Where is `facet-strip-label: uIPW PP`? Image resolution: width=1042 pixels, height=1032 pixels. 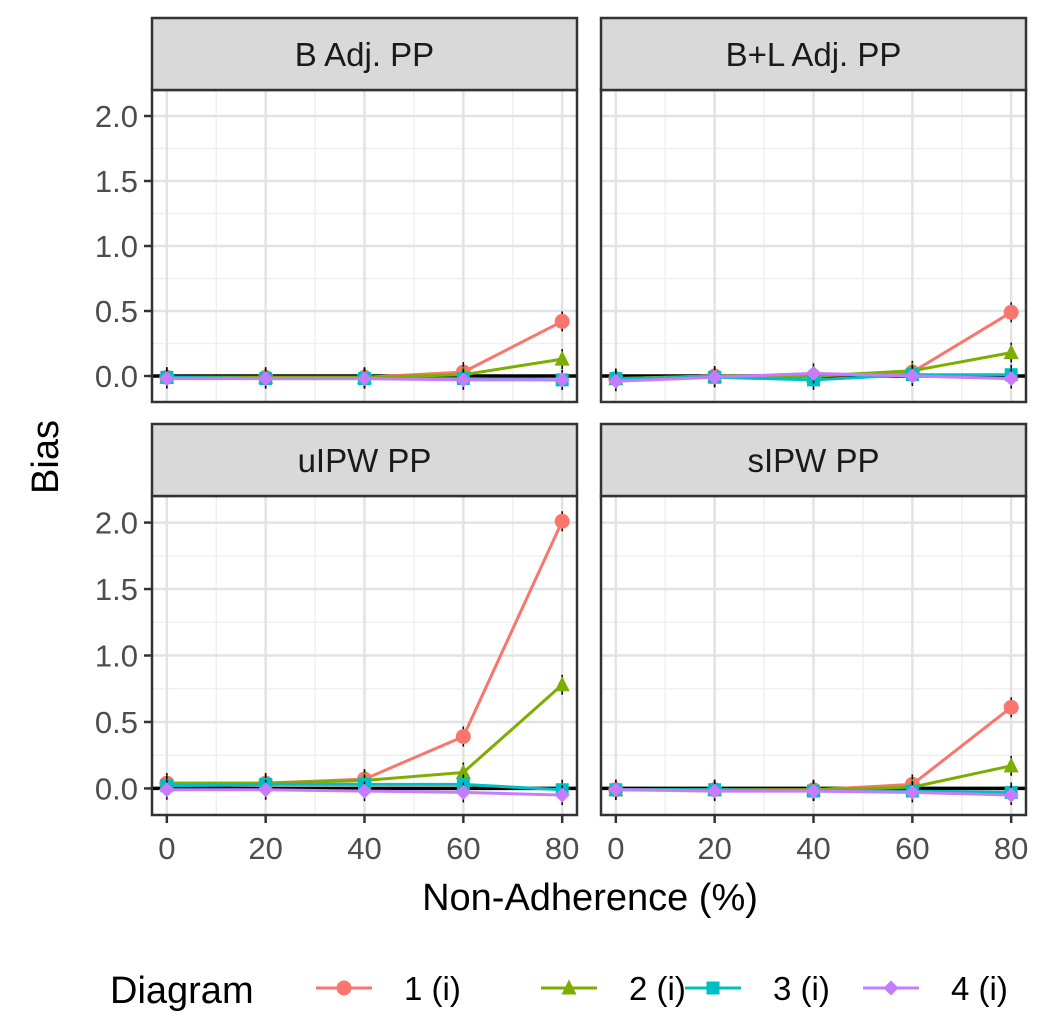
facet-strip-label: uIPW PP is located at coordinates (365, 460).